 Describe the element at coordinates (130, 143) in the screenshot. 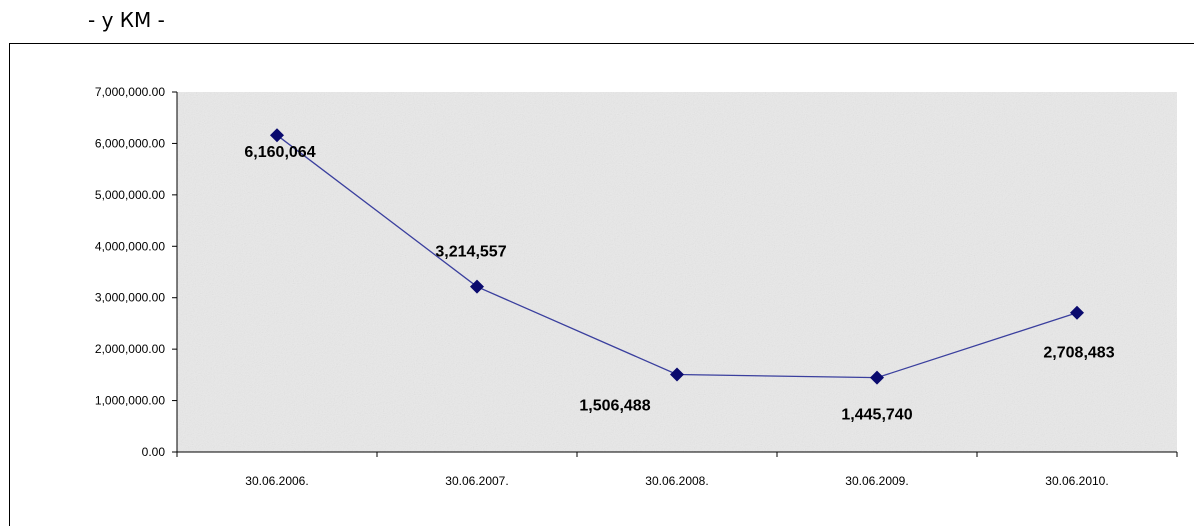

I see `y-tick-label: 6,000,000.00` at that location.